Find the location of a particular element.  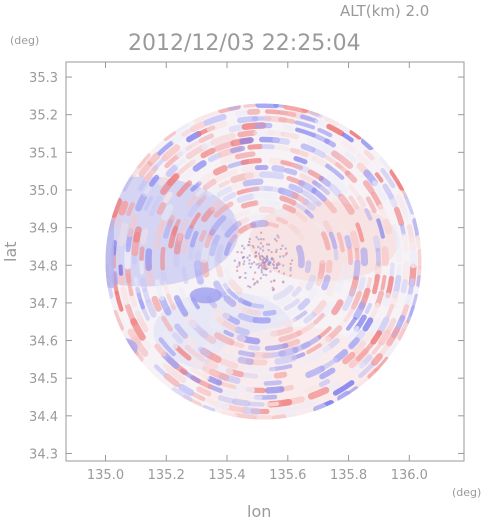

y-tick-label: 35.2 is located at coordinates (43, 116).